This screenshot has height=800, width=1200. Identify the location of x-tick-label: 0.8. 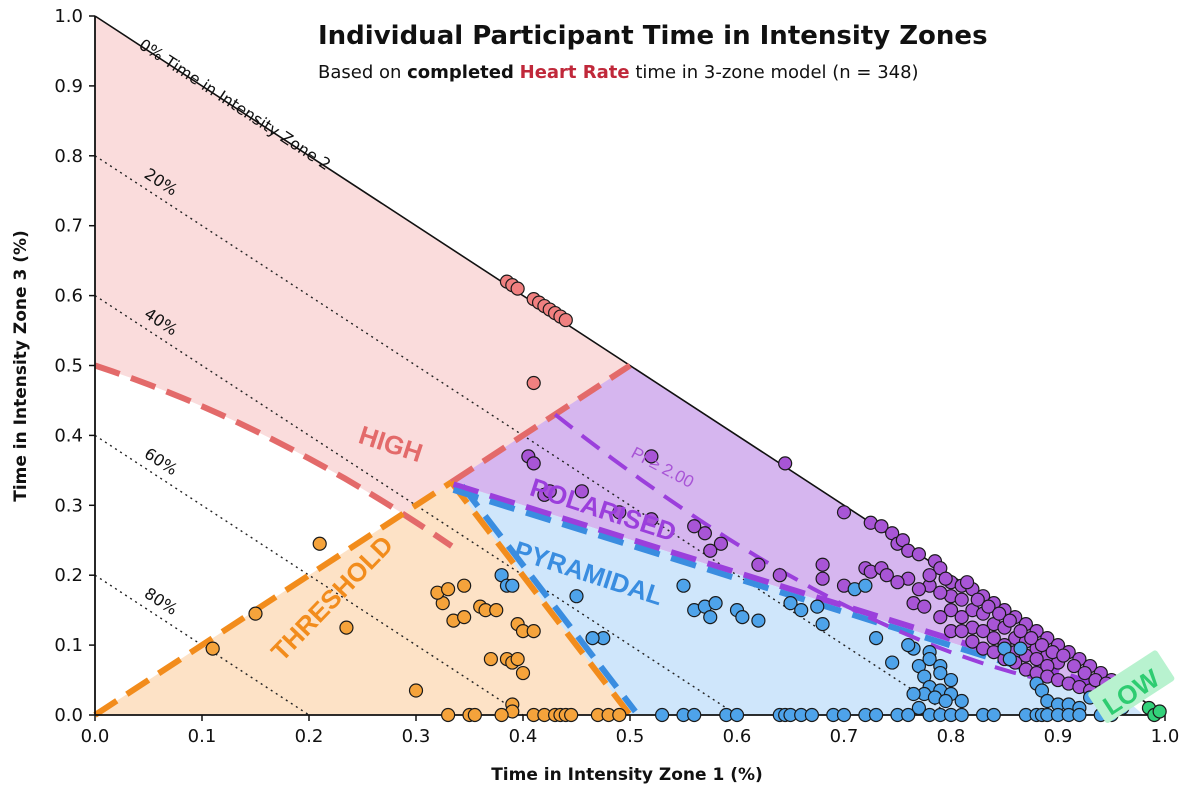
(951, 736).